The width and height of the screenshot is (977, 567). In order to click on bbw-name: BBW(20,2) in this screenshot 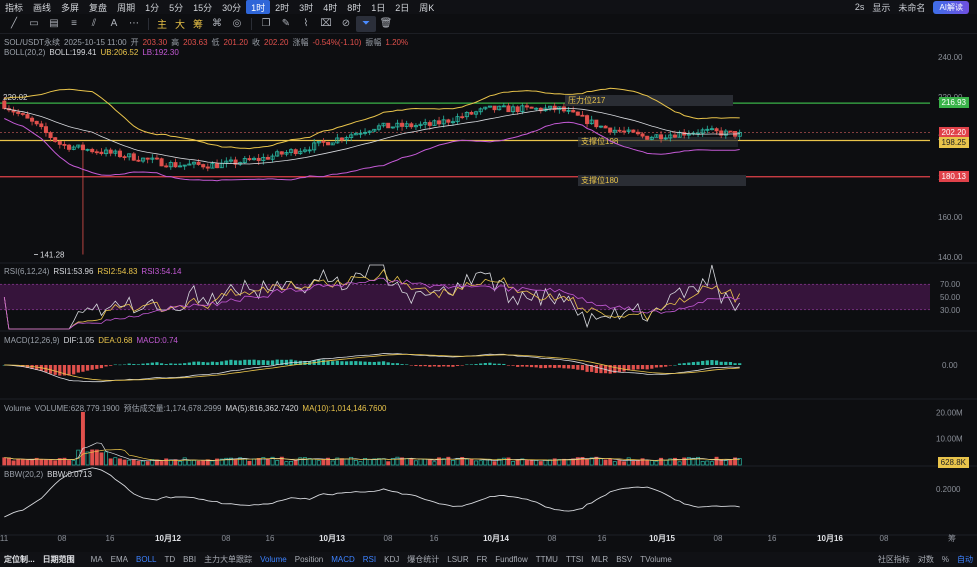, I will do `click(24, 474)`.